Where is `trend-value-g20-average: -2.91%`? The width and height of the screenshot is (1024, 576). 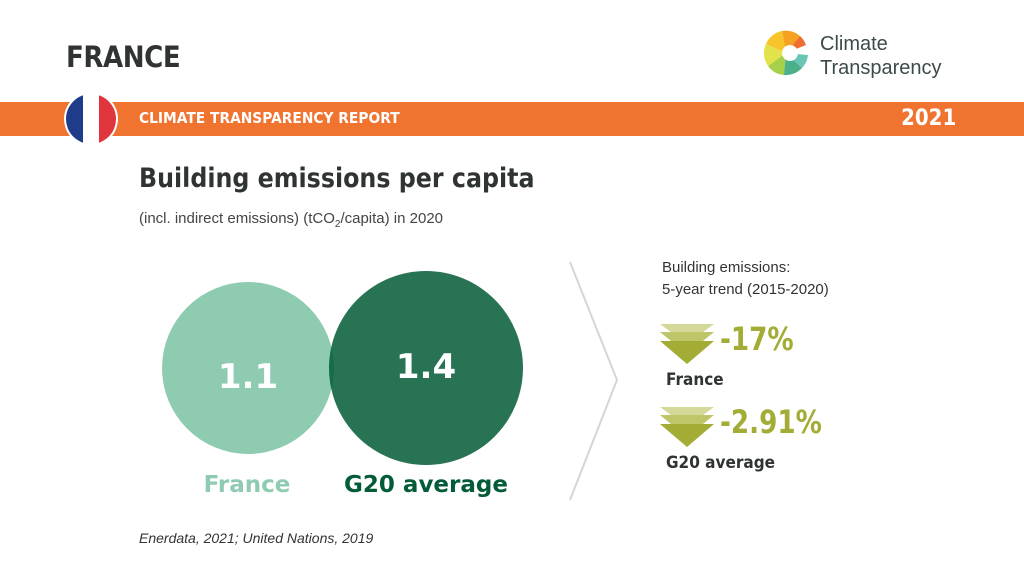 trend-value-g20-average: -2.91% is located at coordinates (771, 422).